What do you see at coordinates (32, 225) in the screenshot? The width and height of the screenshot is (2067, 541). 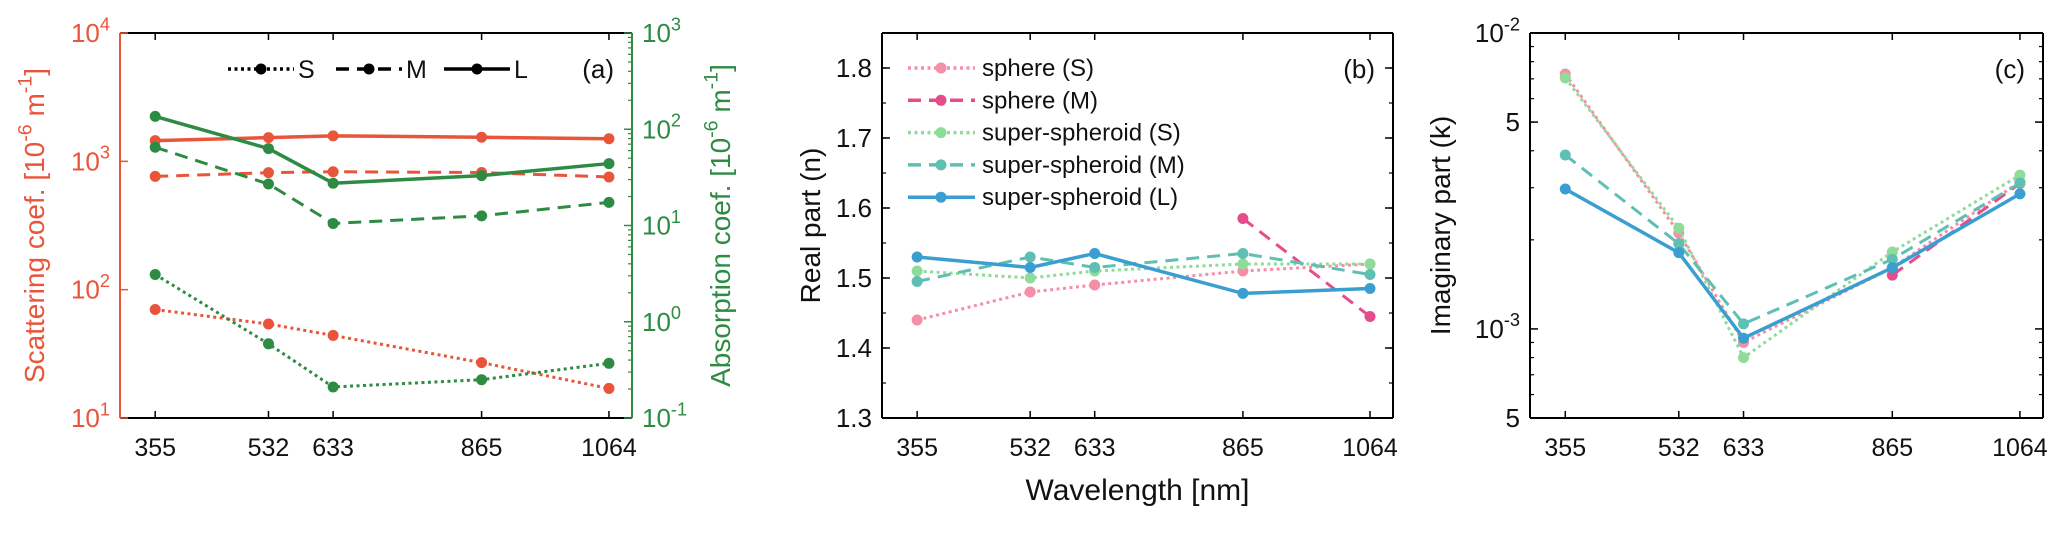 I see `y-axis-label: Scattering coef. [10-6 m-1]` at bounding box center [32, 225].